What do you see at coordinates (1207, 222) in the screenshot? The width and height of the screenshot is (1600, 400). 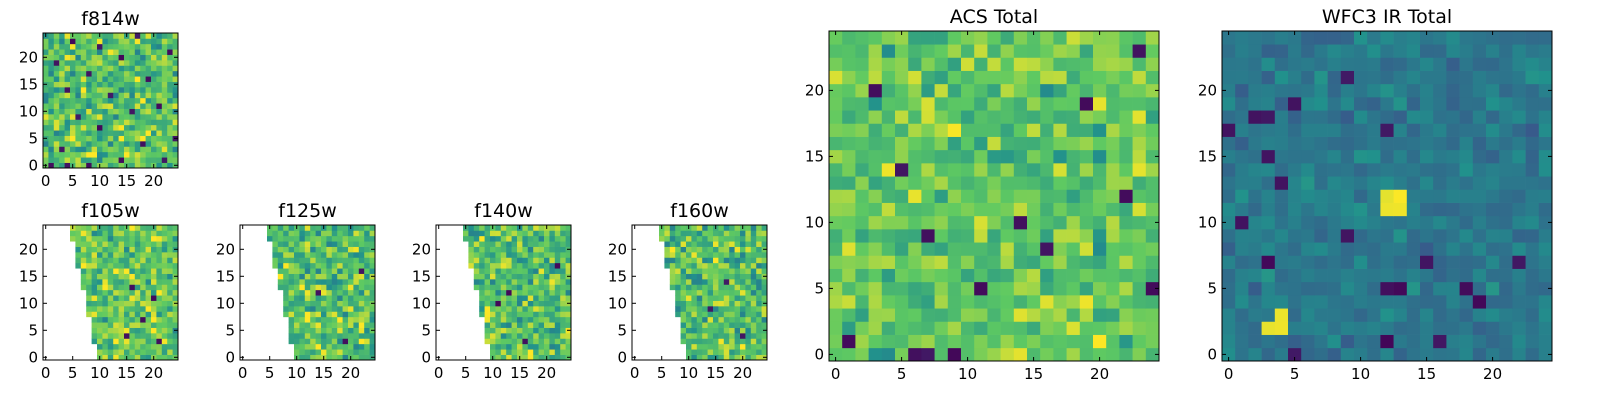 I see `y-tick-label: 10` at bounding box center [1207, 222].